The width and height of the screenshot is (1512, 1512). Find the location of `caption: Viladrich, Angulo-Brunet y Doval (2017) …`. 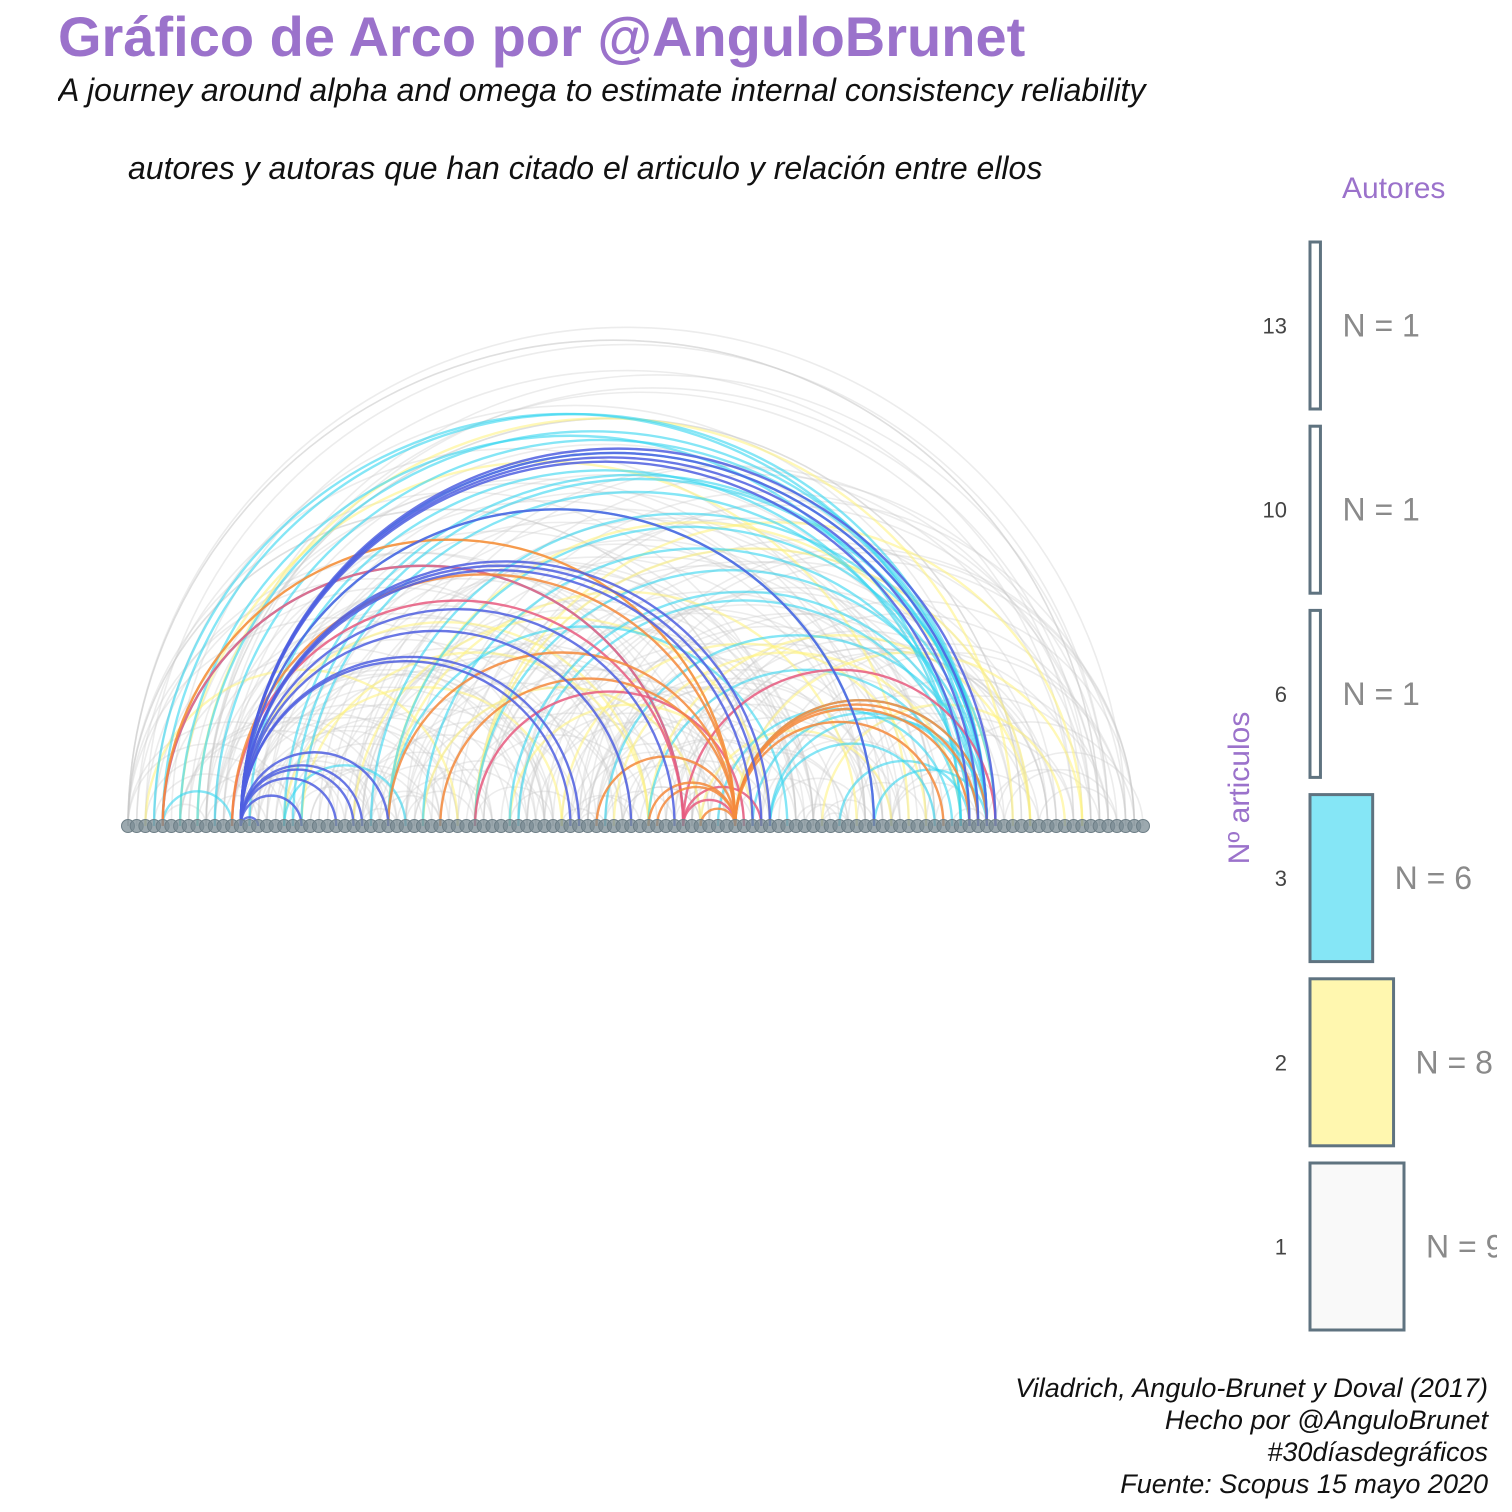

caption: Viladrich, Angulo-Brunet y Doval (2017) … is located at coordinates (1251, 1436).